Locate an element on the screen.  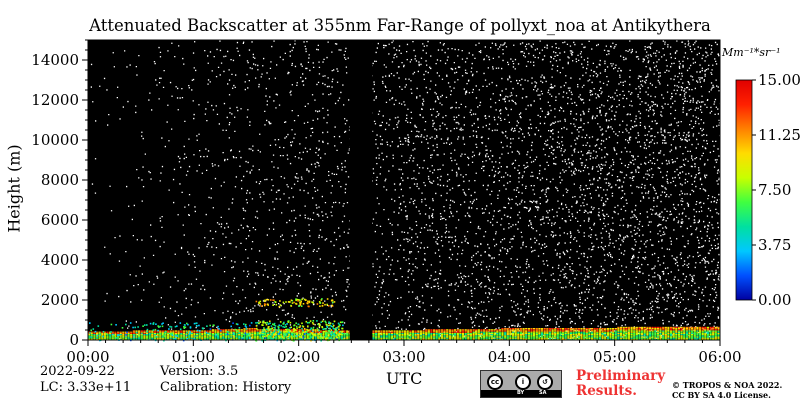
person-icon: i is located at coordinates (523, 382).